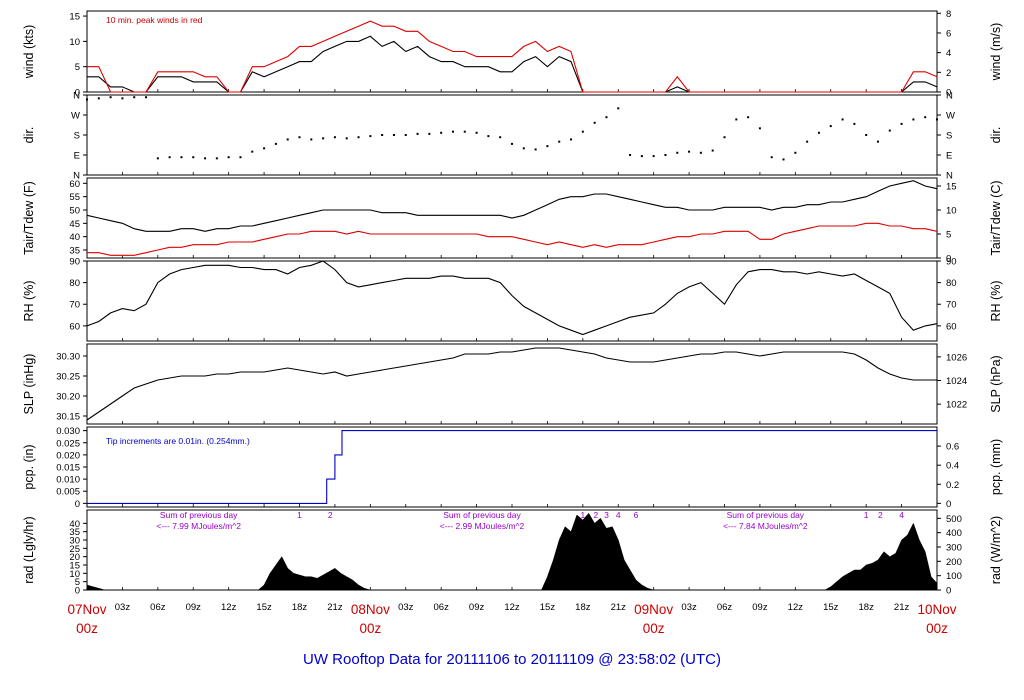 This screenshot has width=1024, height=700. Describe the element at coordinates (68, 492) in the screenshot. I see `tick-label-left-pcp: 0.005` at that location.